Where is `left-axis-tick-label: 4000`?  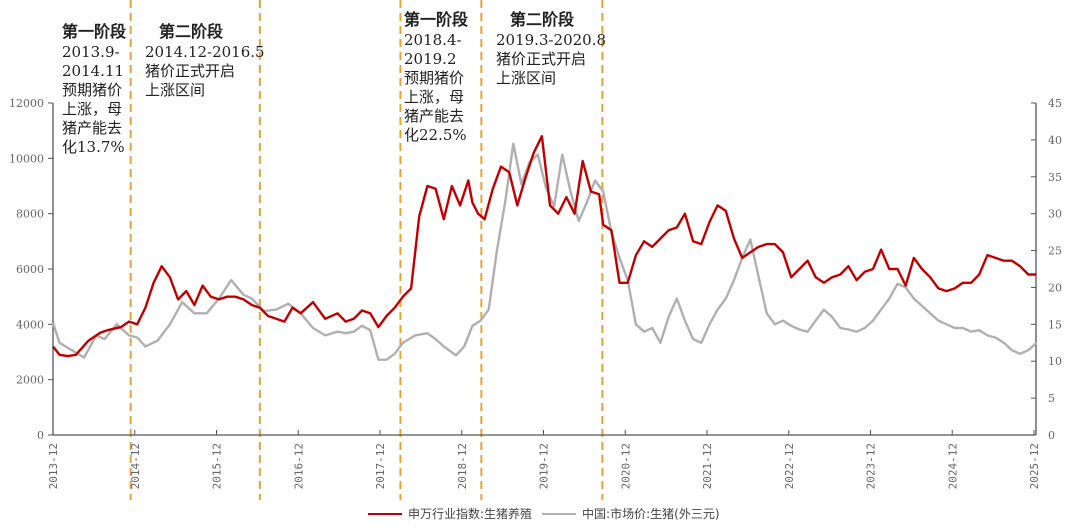 left-axis-tick-label: 4000 is located at coordinates (30, 324).